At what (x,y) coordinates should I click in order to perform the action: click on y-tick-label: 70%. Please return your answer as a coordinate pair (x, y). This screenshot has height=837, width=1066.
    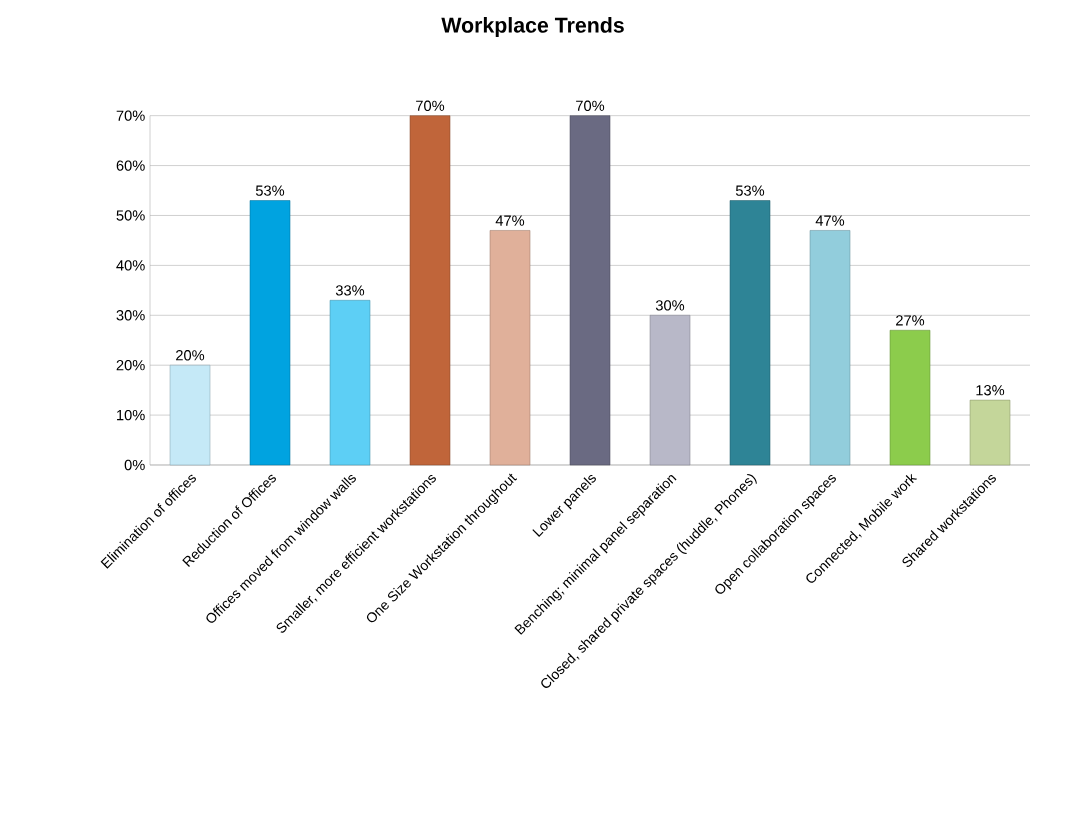
    Looking at the image, I should click on (130, 115).